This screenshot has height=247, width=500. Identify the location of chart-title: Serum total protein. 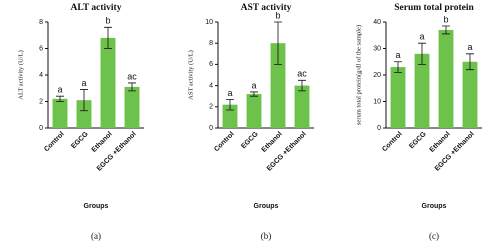
(434, 8).